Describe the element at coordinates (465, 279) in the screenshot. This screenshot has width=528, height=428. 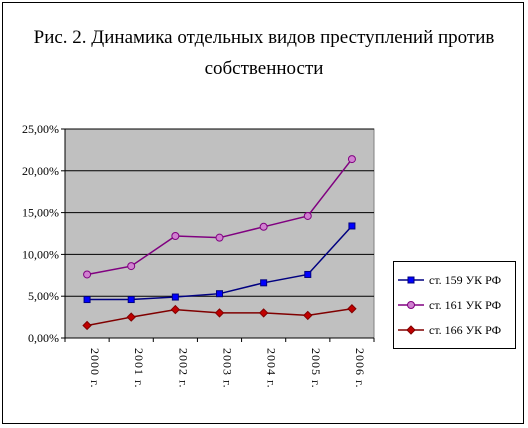
I see `legend-label-159: ст. 159 УК РФ` at that location.